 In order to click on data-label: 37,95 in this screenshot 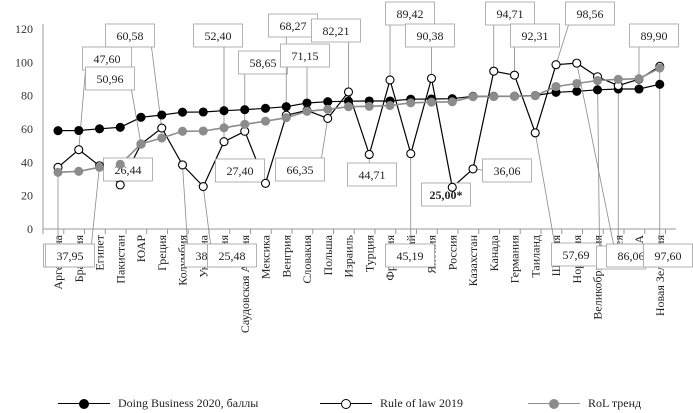, I will do `click(70, 256)`.